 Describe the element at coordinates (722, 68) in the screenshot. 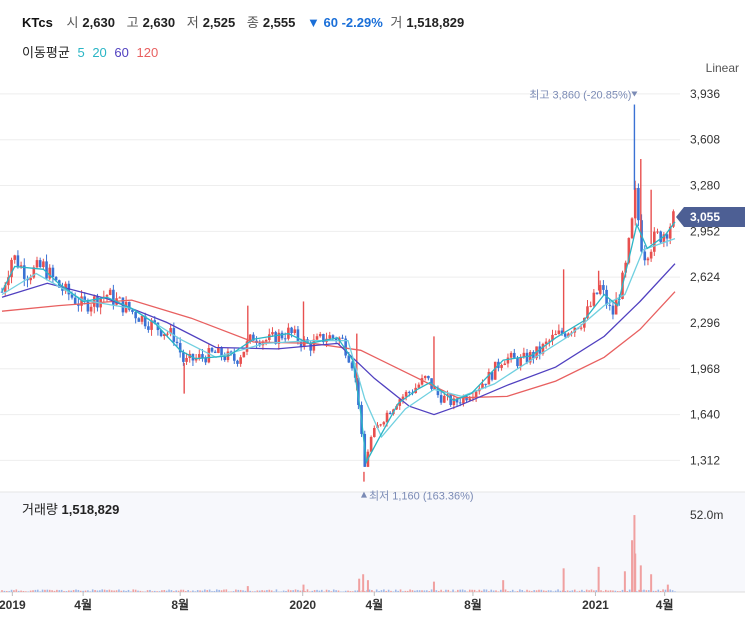

I see `scale-mode-toggle: Linear` at that location.